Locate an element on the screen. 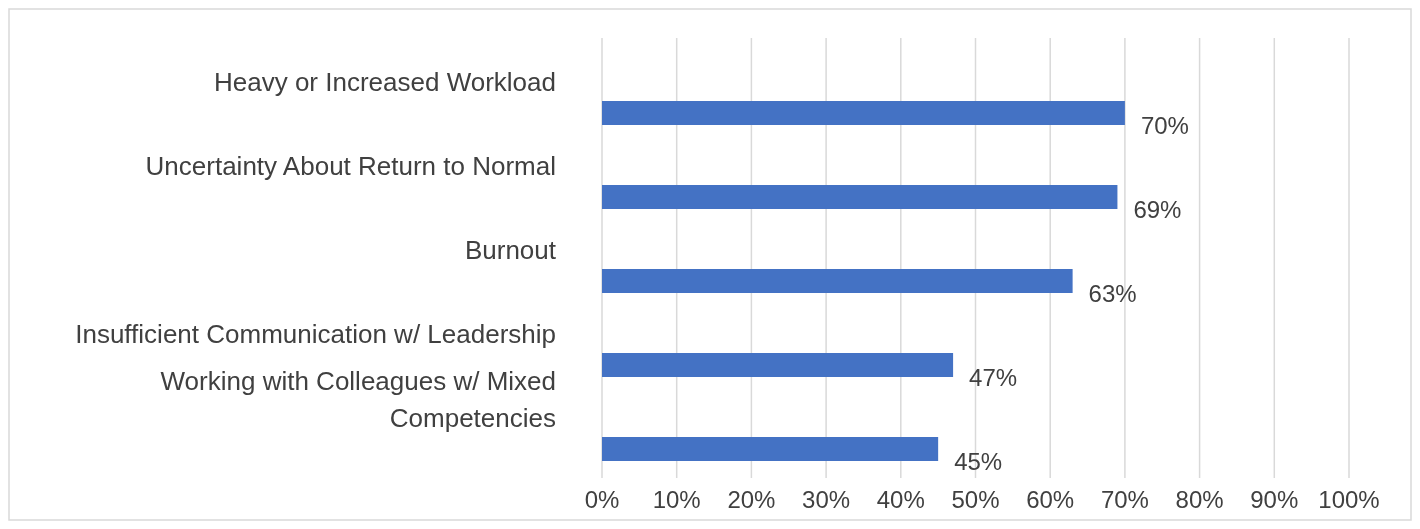  data-label: 69% is located at coordinates (1157, 209).